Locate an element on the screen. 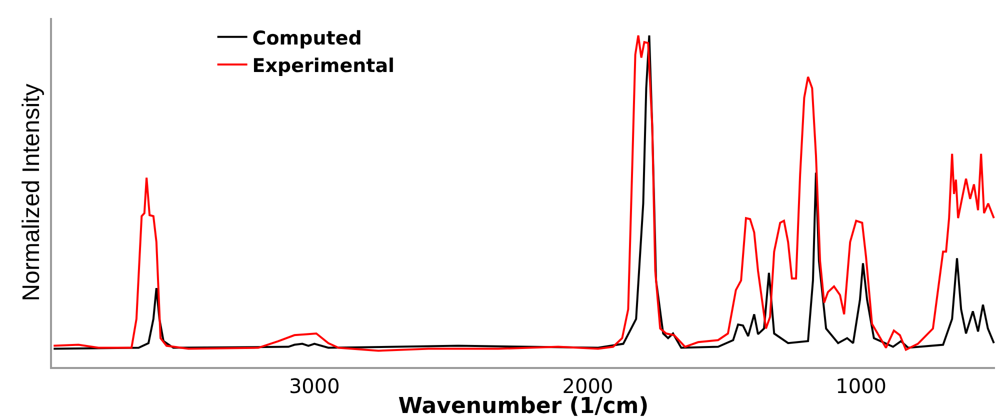 Image resolution: width=997 pixels, height=419 pixels. x-tick-label: 1000 is located at coordinates (861, 386).